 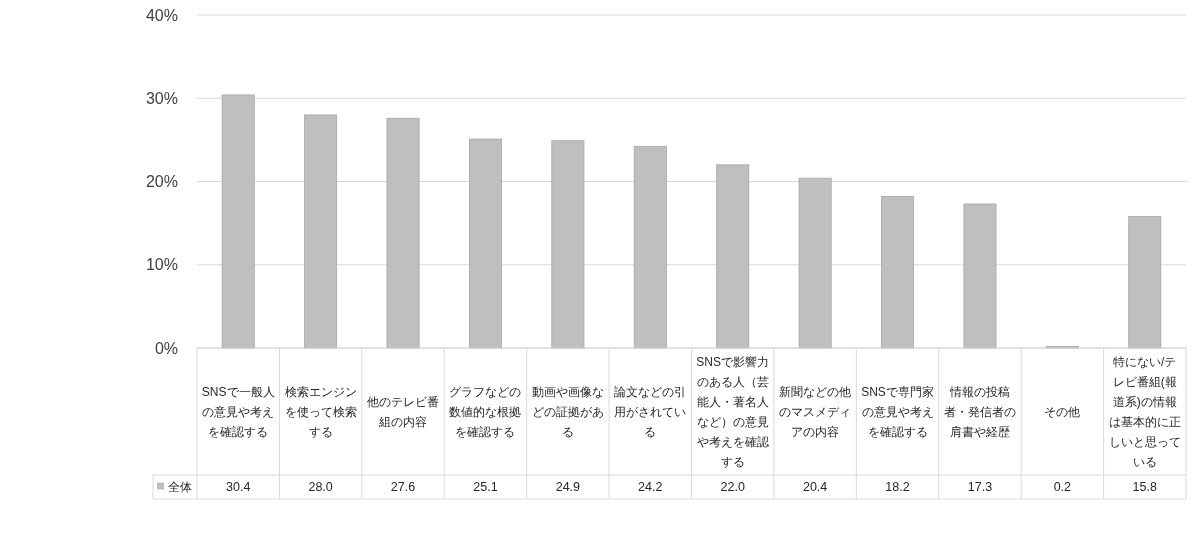 I want to click on x-tick-label: 他のテレビ番組の内容, so click(x=403, y=411).